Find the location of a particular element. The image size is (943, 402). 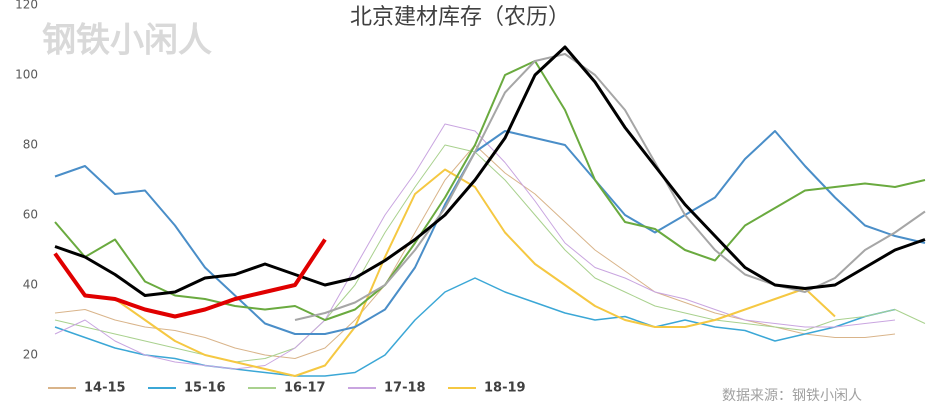

y-tick-label: 80 is located at coordinates (30, 145).